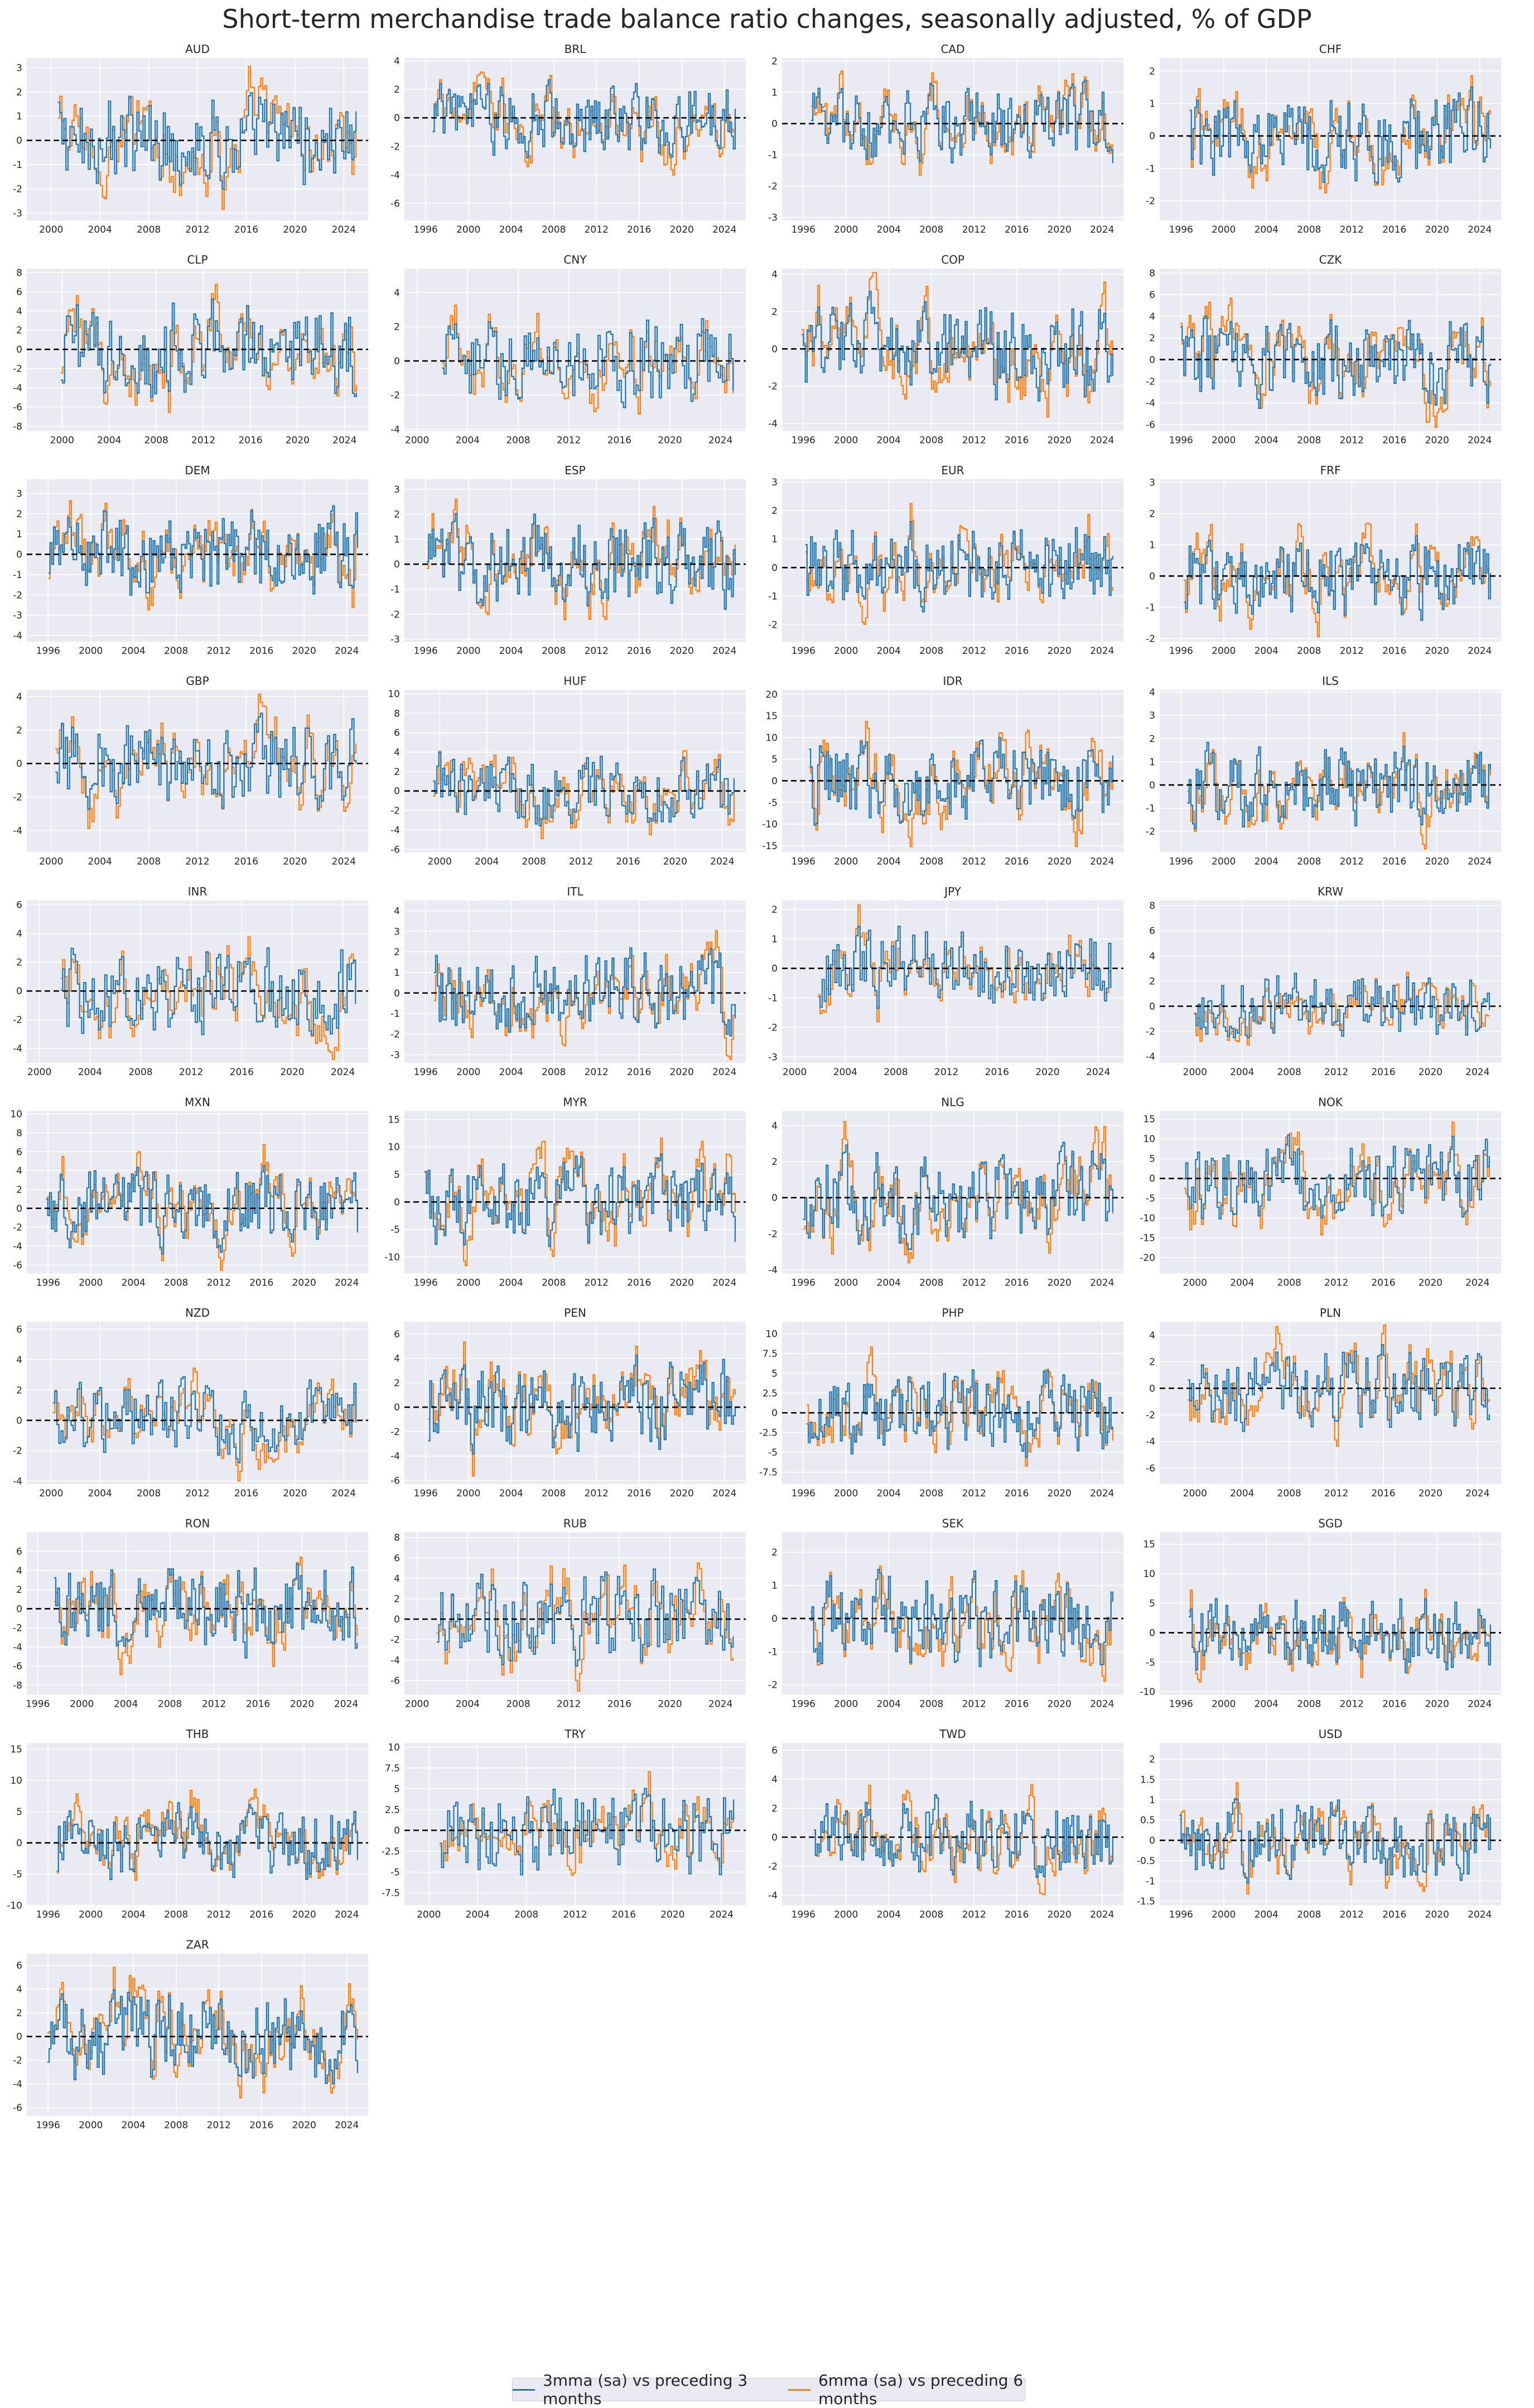 The width and height of the screenshot is (1534, 2408). What do you see at coordinates (1147, 1258) in the screenshot?
I see `y-tick-label: -20` at bounding box center [1147, 1258].